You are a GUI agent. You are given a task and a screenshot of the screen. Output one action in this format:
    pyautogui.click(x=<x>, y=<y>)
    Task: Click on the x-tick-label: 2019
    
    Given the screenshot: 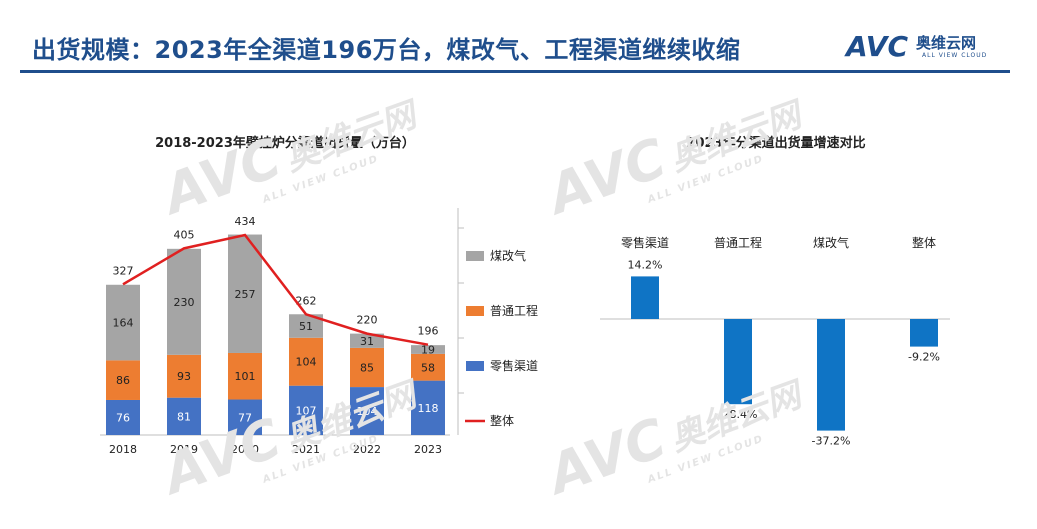 What is the action you would take?
    pyautogui.click(x=184, y=449)
    